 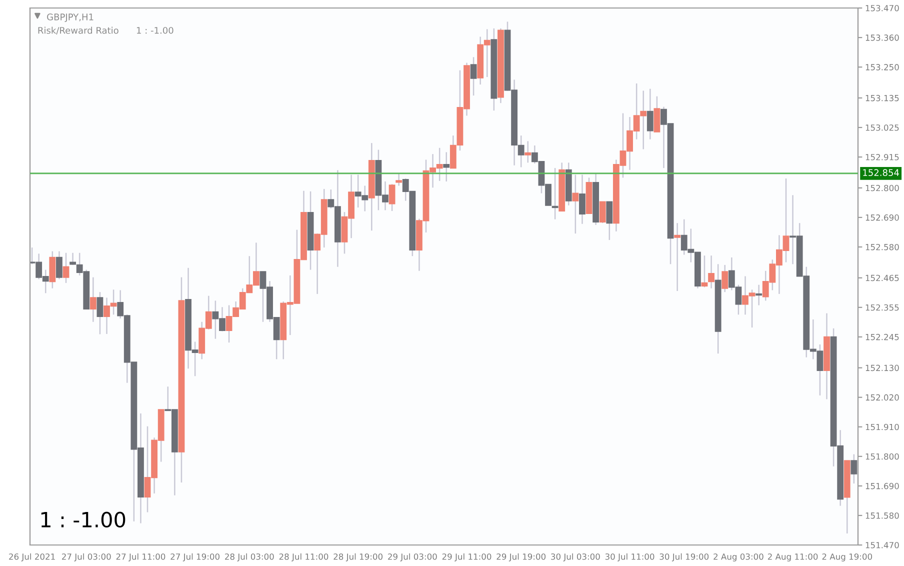 I want to click on y-tick-label: 151.800, so click(x=882, y=456).